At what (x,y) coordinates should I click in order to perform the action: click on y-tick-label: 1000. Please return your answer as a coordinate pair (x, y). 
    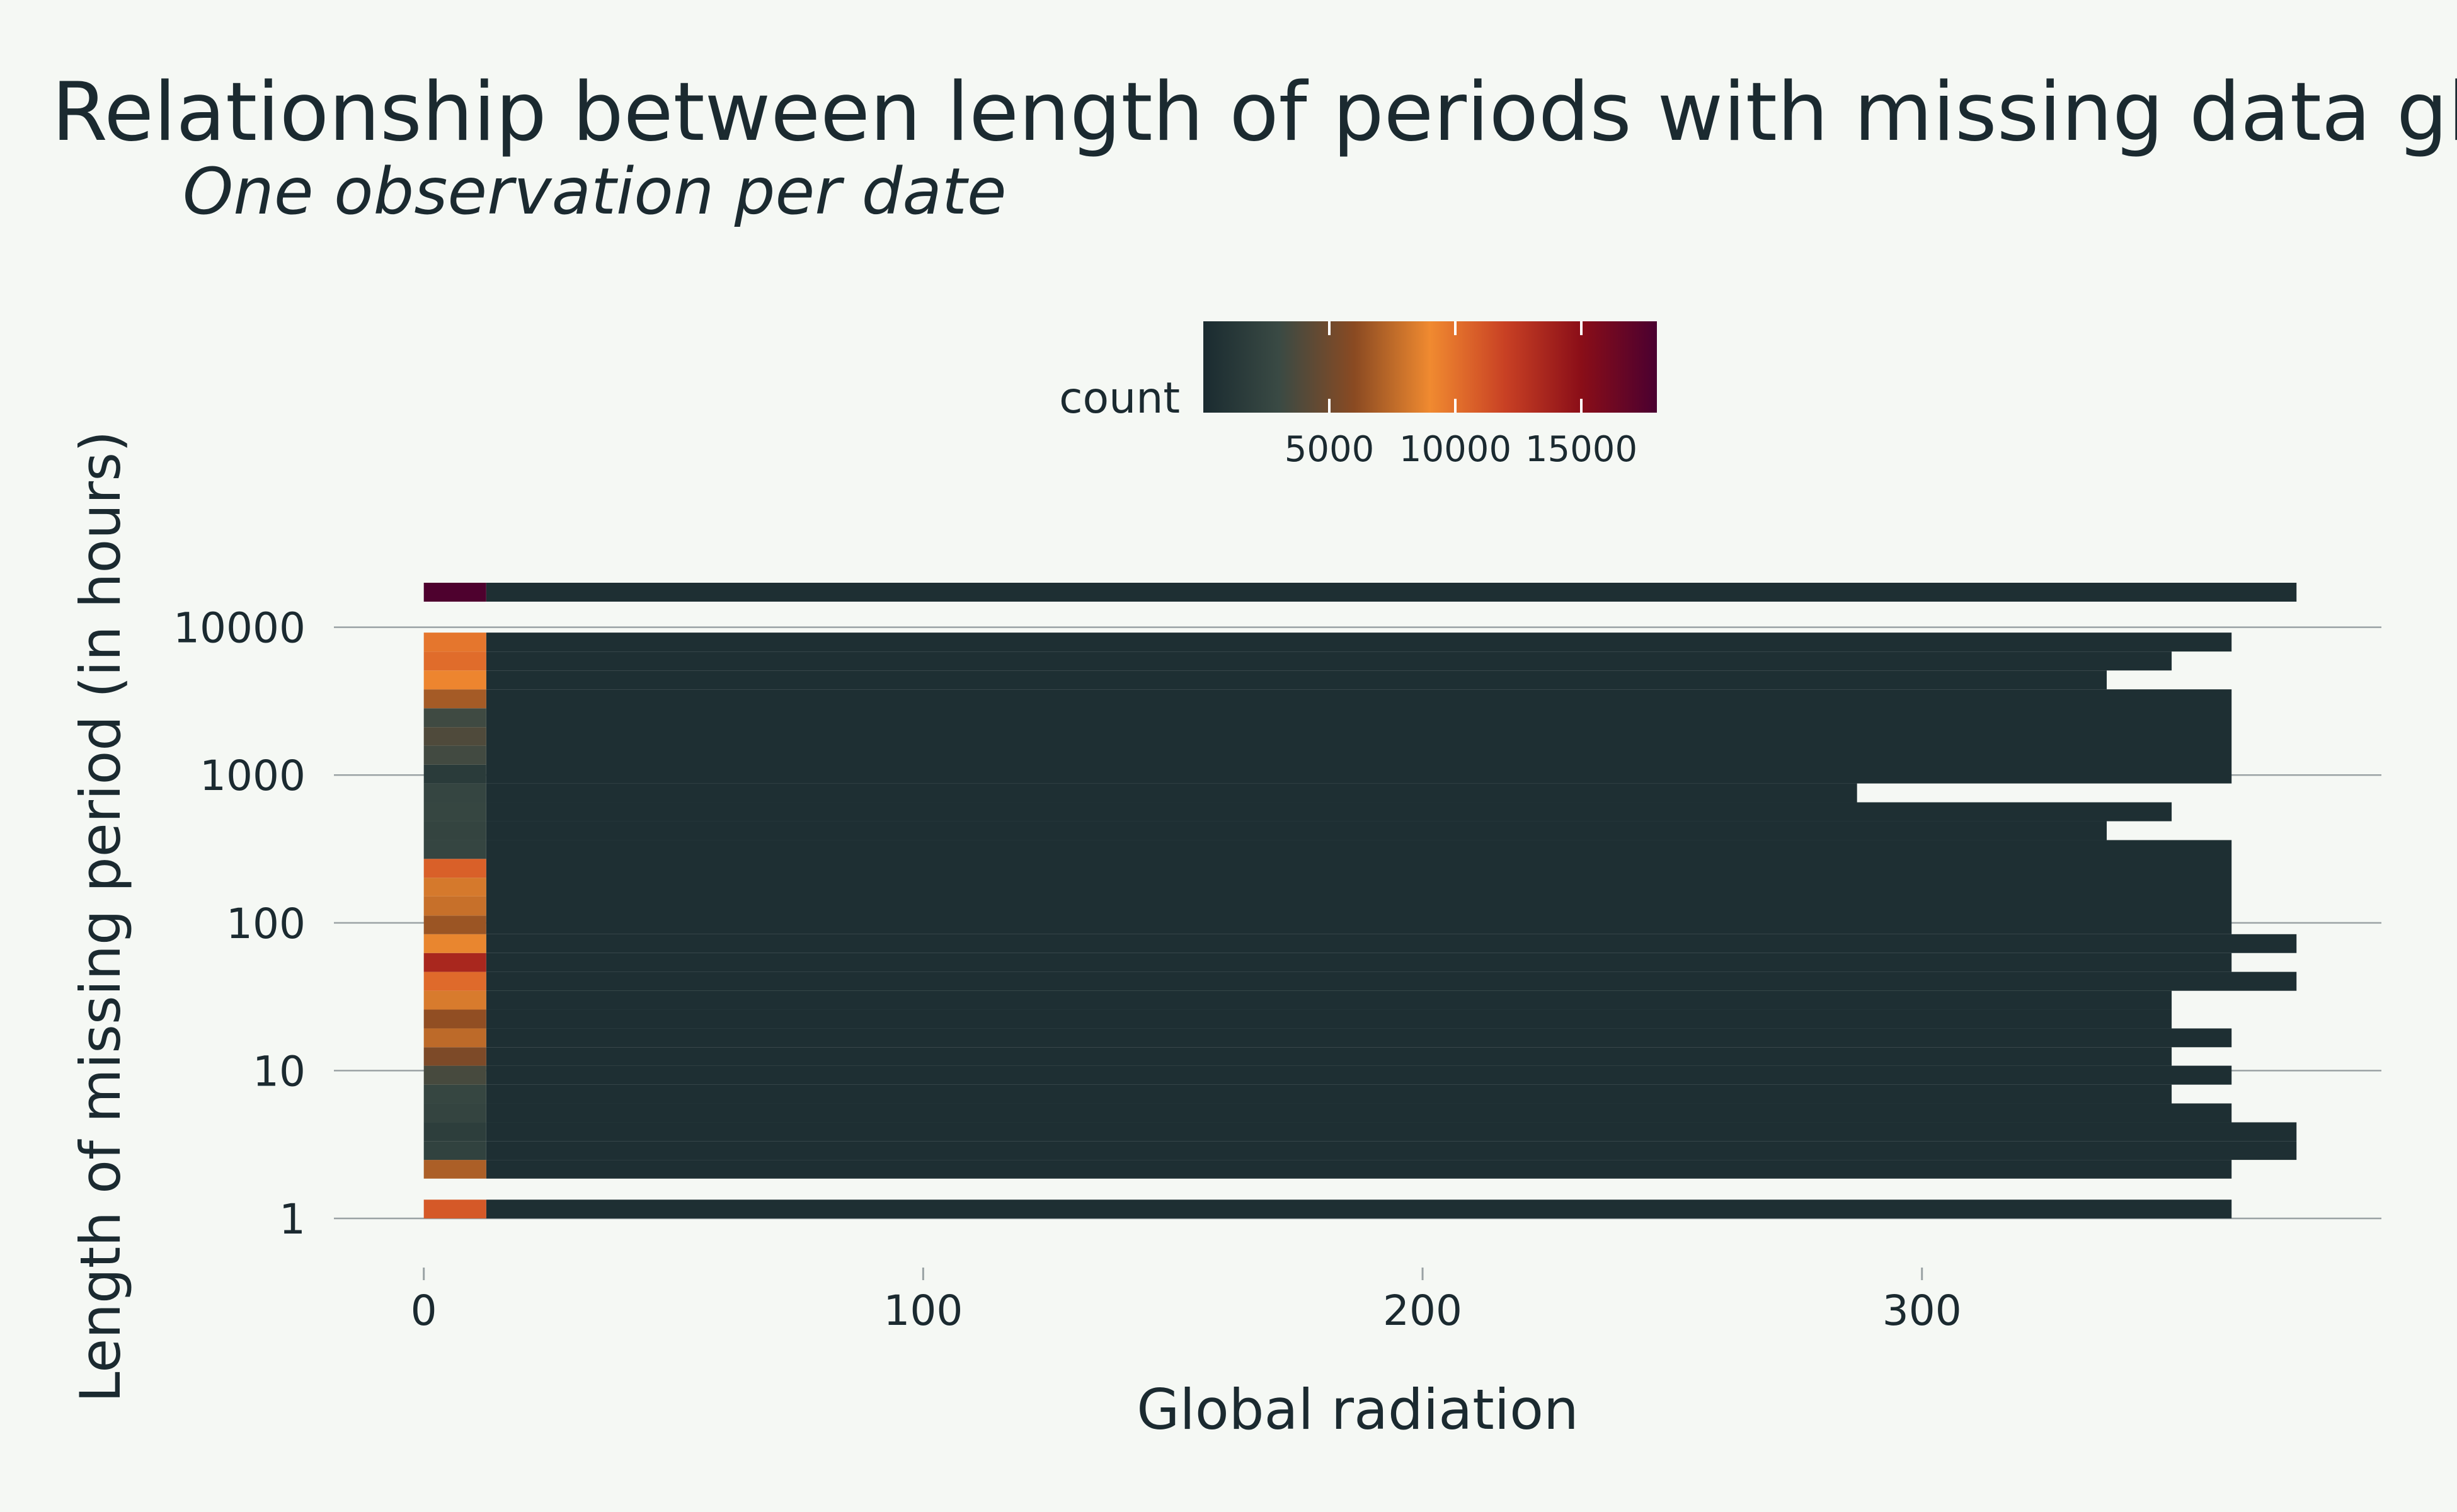
    Looking at the image, I should click on (253, 776).